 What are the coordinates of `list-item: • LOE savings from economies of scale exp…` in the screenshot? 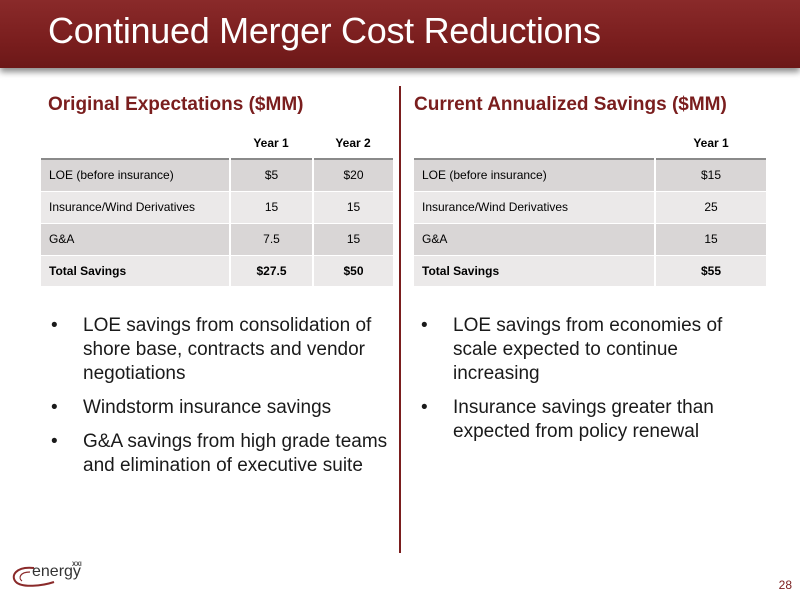 It's located at (588, 350).